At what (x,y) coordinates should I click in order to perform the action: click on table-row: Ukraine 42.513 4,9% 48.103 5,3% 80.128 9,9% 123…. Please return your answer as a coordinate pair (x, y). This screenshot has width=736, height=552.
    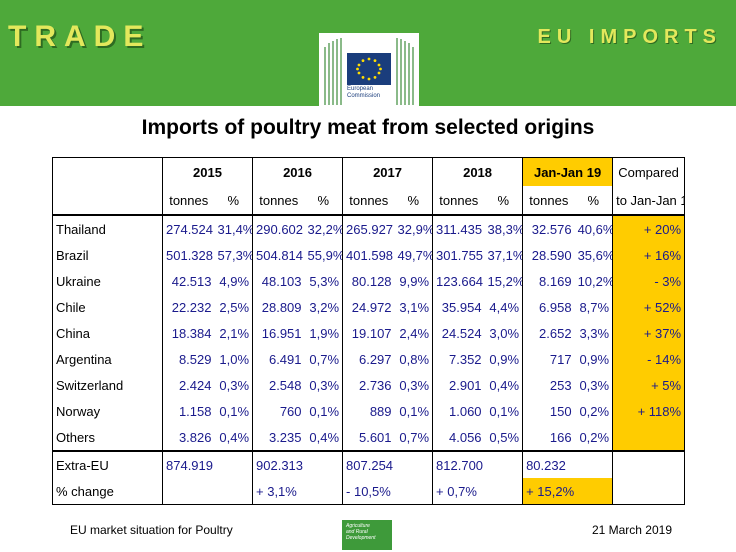
    Looking at the image, I should click on (369, 281).